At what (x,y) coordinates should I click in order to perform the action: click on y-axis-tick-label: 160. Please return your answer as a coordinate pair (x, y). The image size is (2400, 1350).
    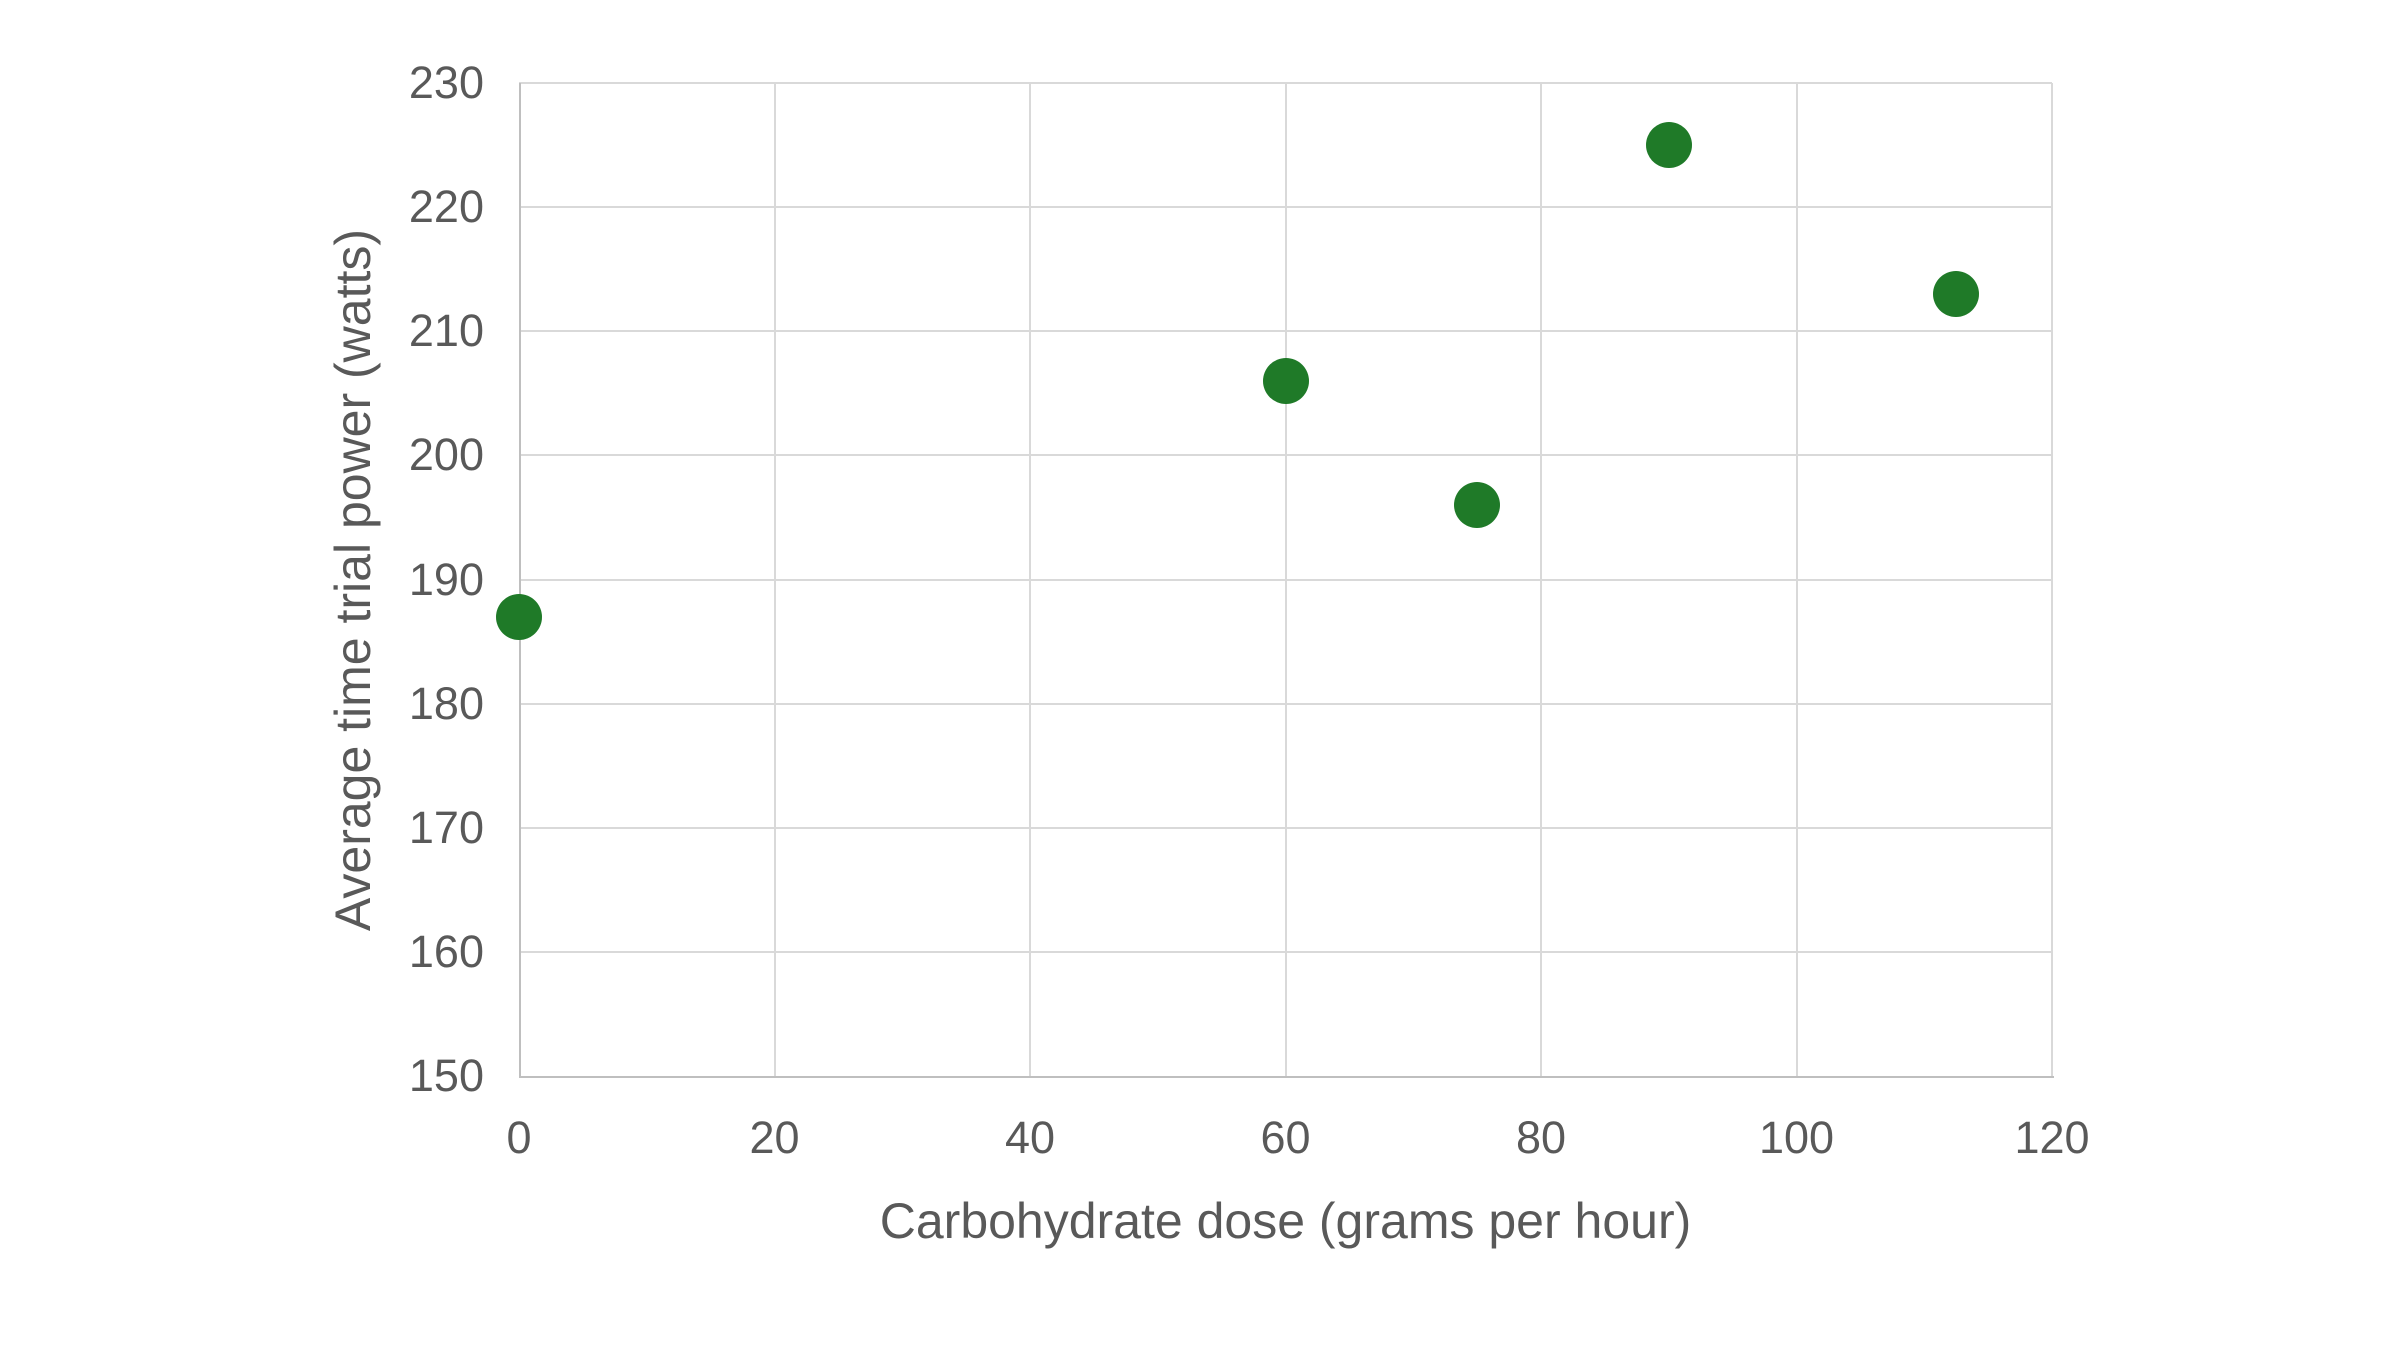
    Looking at the image, I should click on (446, 951).